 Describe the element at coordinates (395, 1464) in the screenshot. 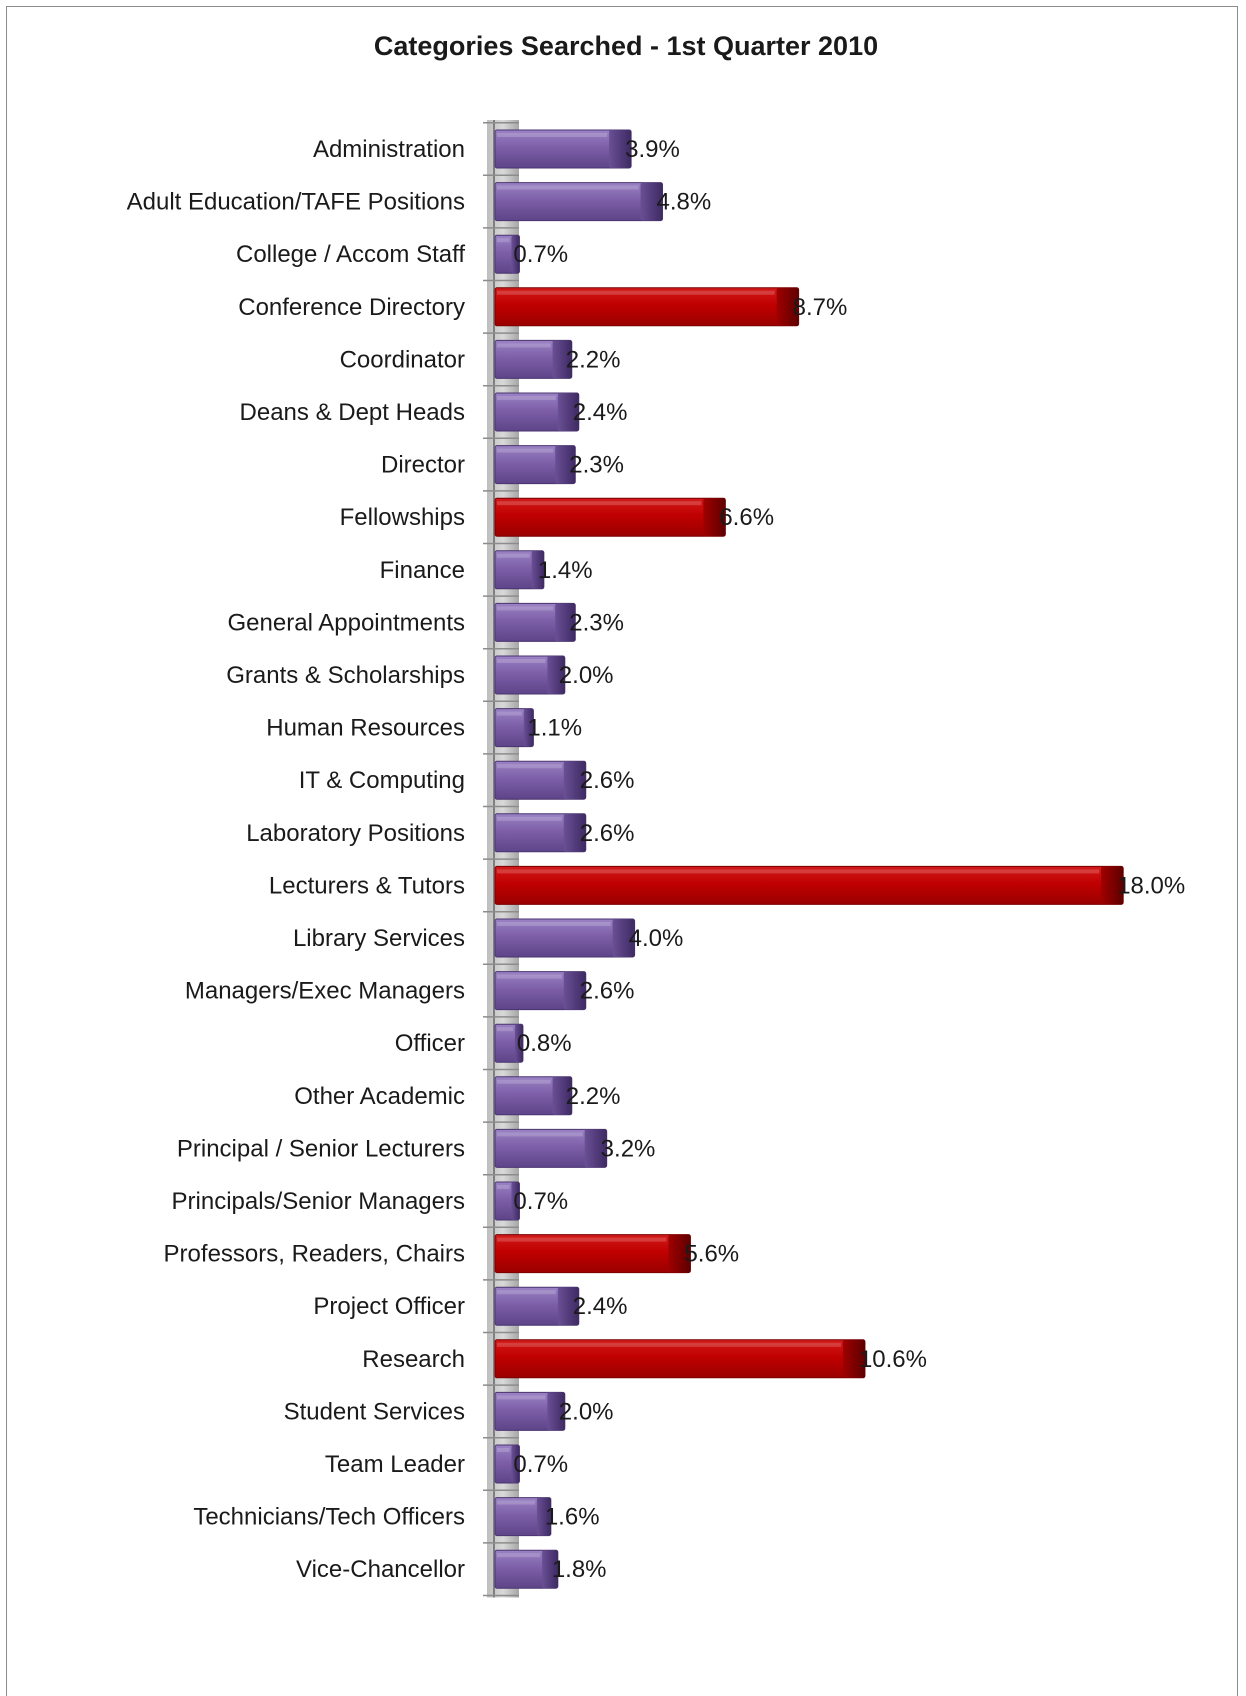

I see `category-label: Team Leader` at that location.